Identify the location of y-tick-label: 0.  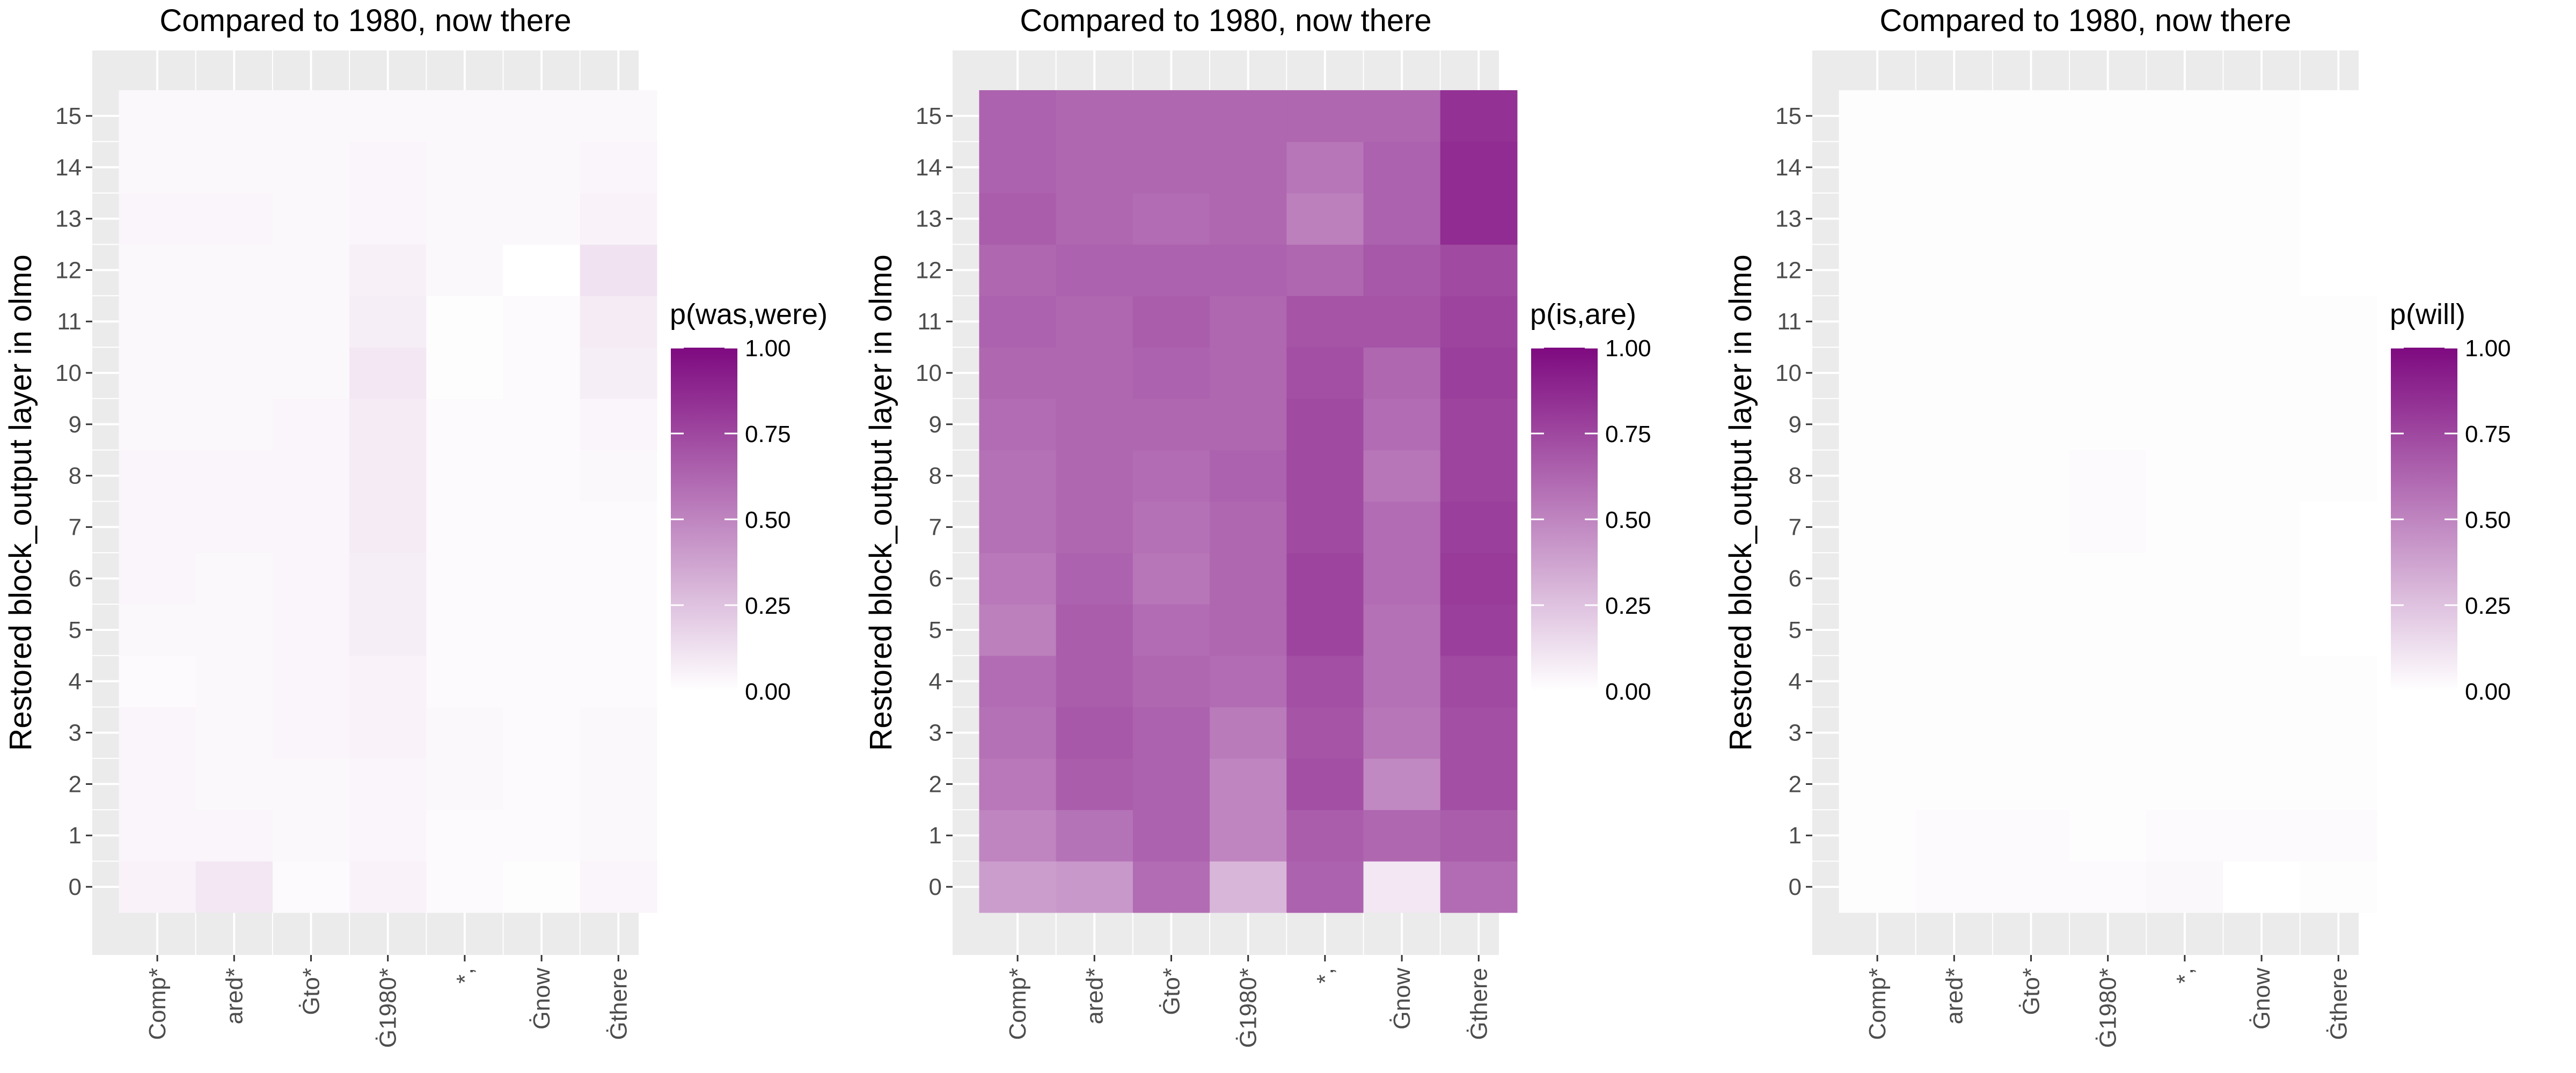
(1795, 887).